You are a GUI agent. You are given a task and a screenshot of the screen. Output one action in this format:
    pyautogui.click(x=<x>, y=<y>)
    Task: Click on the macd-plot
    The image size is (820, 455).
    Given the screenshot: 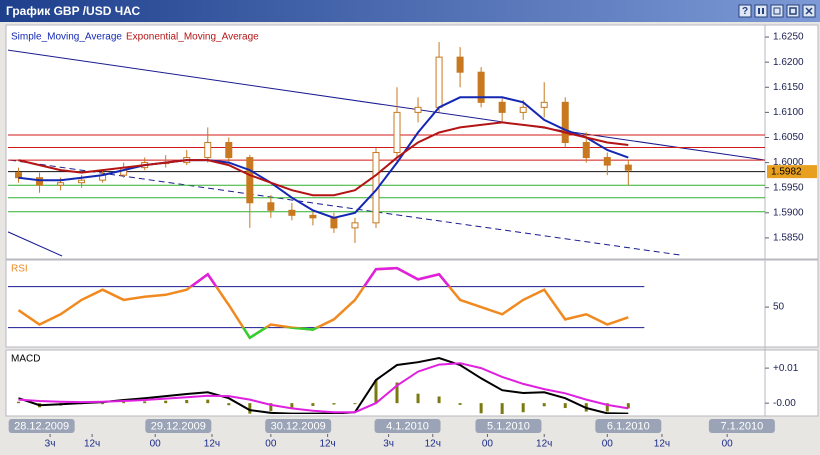 What is the action you would take?
    pyautogui.click(x=323, y=385)
    